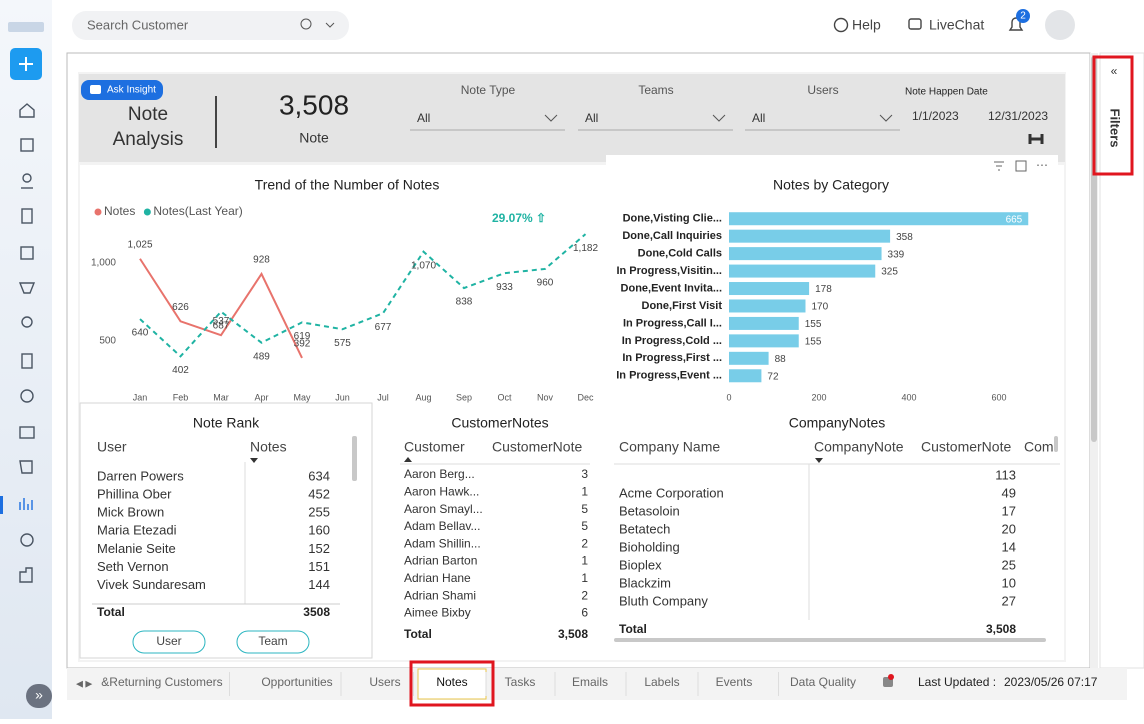  I want to click on badge-count: 2, so click(1023, 16).